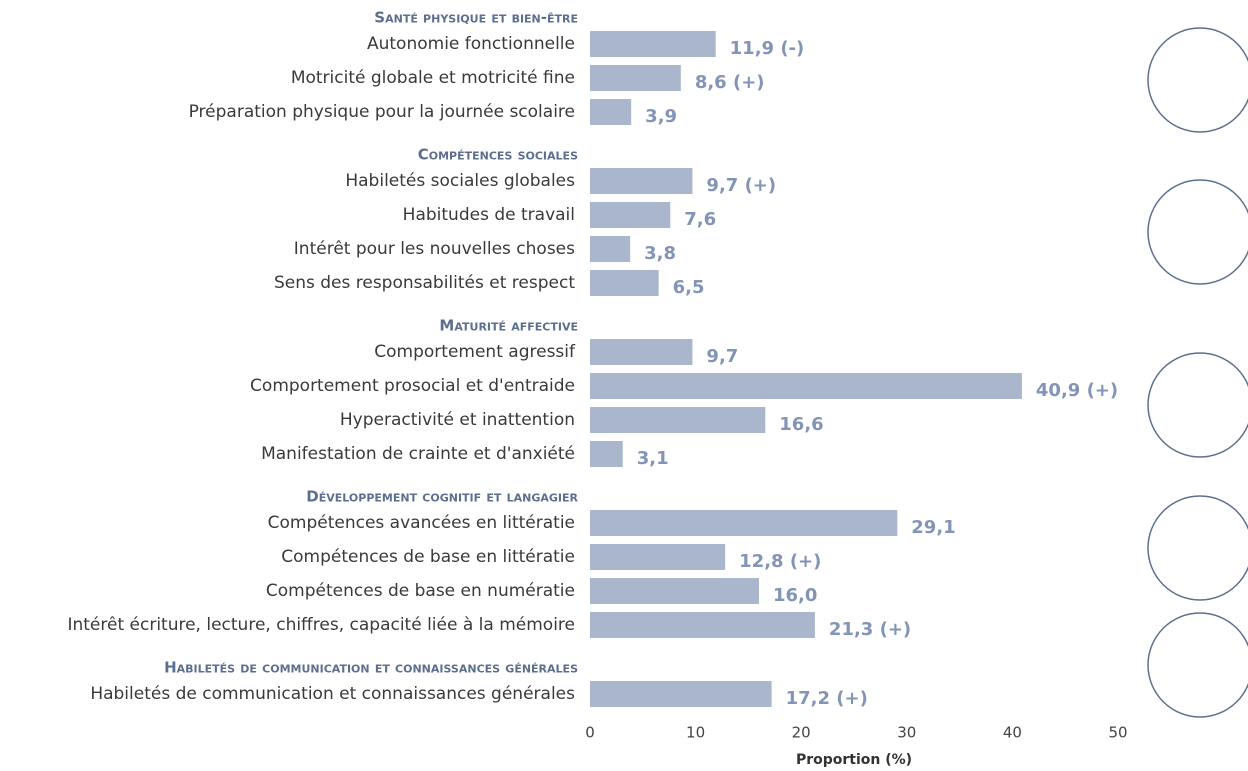 Image resolution: width=1248 pixels, height=771 pixels. Describe the element at coordinates (660, 253) in the screenshot. I see `value-label: 3,8` at that location.